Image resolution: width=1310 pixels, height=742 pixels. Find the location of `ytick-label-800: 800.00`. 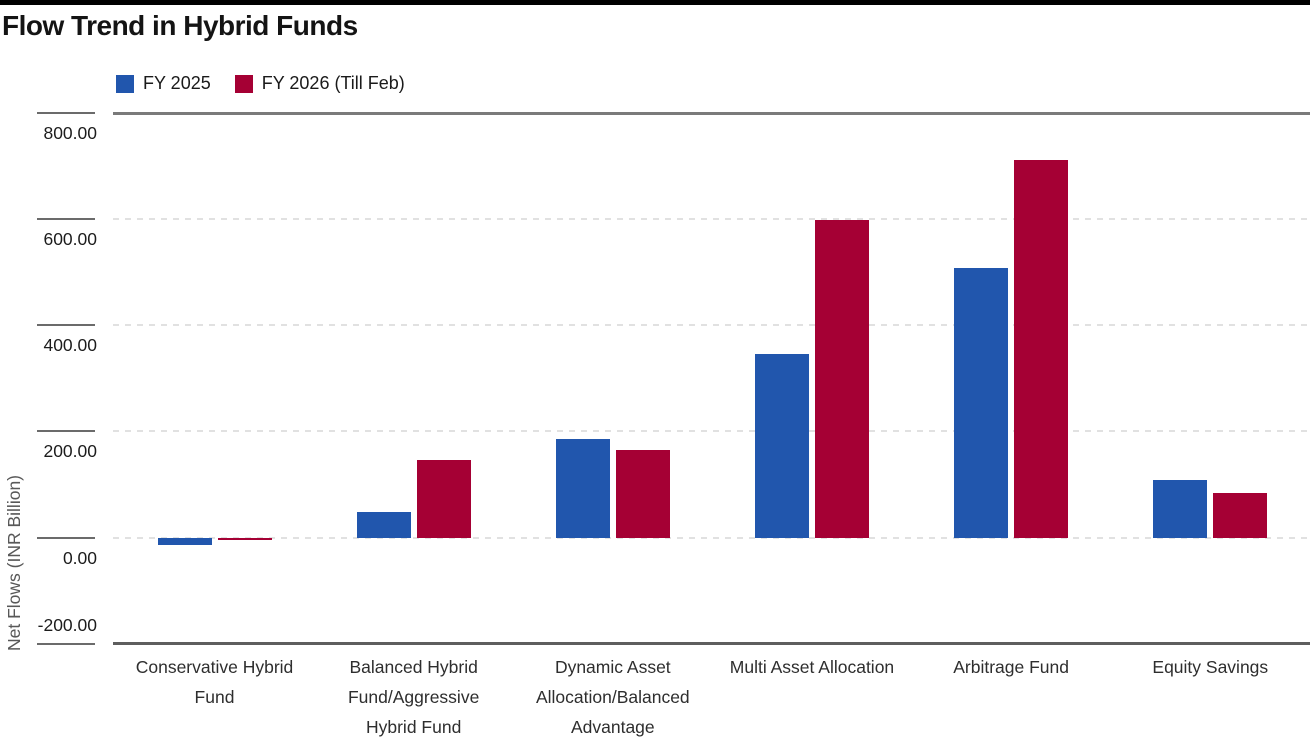

ytick-label-800: 800.00 is located at coordinates (70, 133).